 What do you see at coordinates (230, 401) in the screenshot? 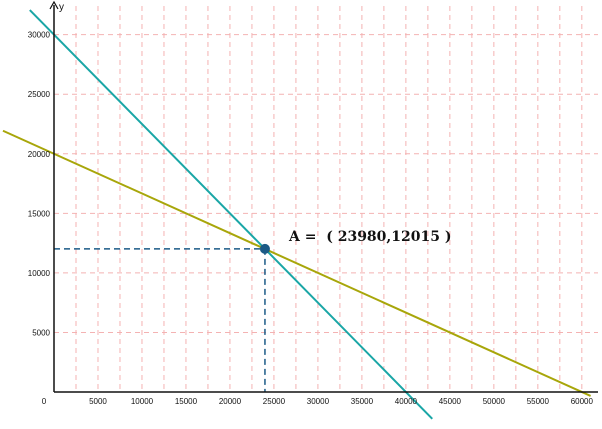
I see `x-tick-label: 20000` at bounding box center [230, 401].